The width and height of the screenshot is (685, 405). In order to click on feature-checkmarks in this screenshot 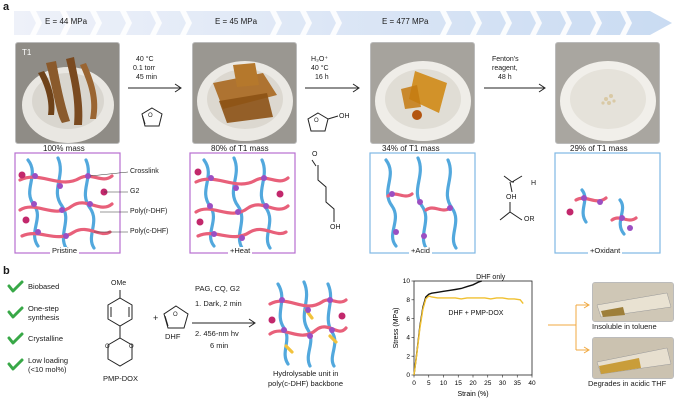, I will do `click(15, 325)`.